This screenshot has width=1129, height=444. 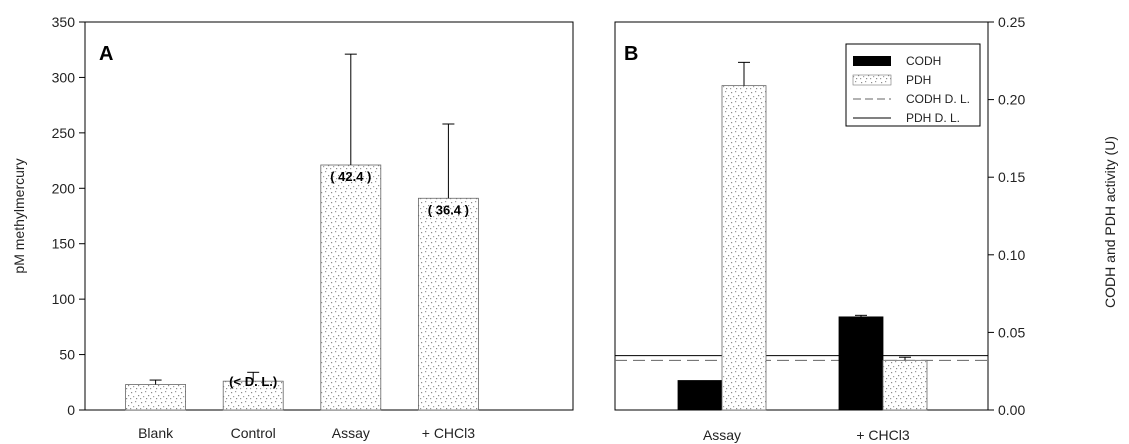 I want to click on legend-swatch-pdh, so click(x=872, y=80).